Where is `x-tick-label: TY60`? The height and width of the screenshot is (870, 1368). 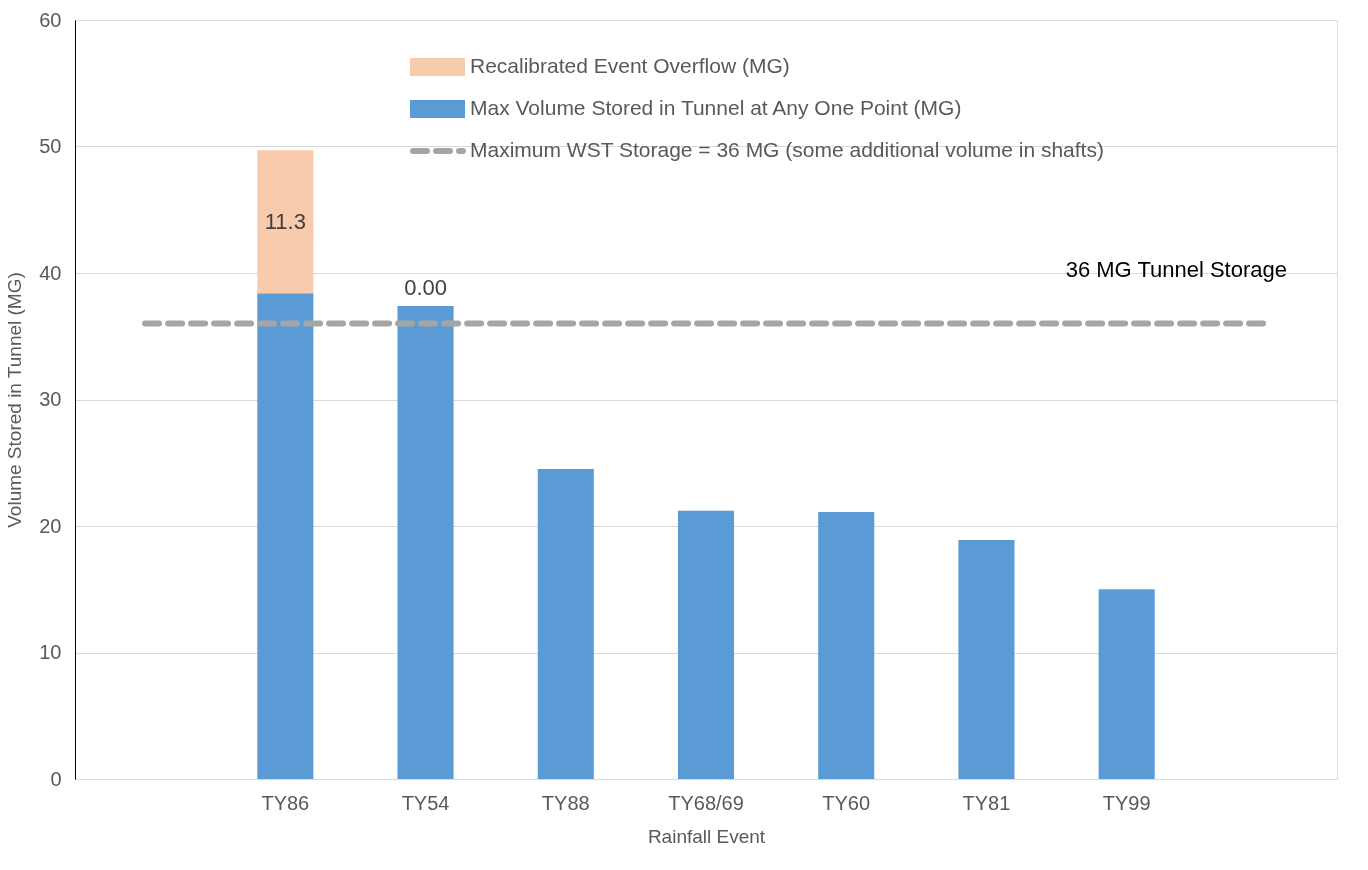
x-tick-label: TY60 is located at coordinates (846, 802).